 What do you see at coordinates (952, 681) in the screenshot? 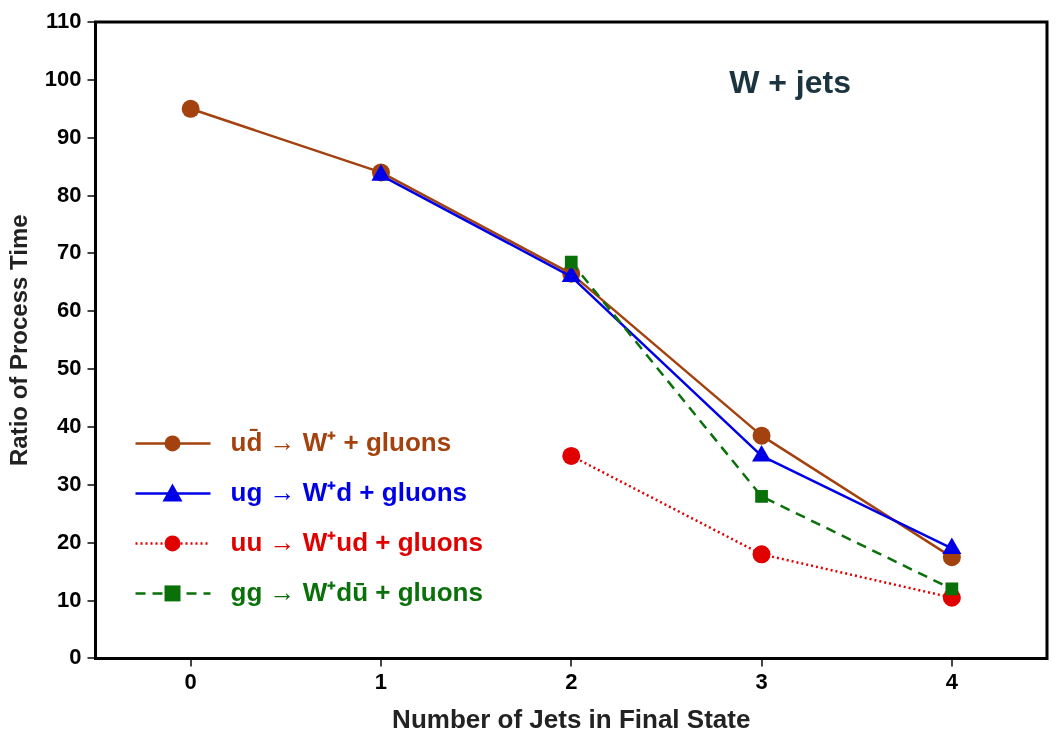
I see `x-tick-label: 4` at bounding box center [952, 681].